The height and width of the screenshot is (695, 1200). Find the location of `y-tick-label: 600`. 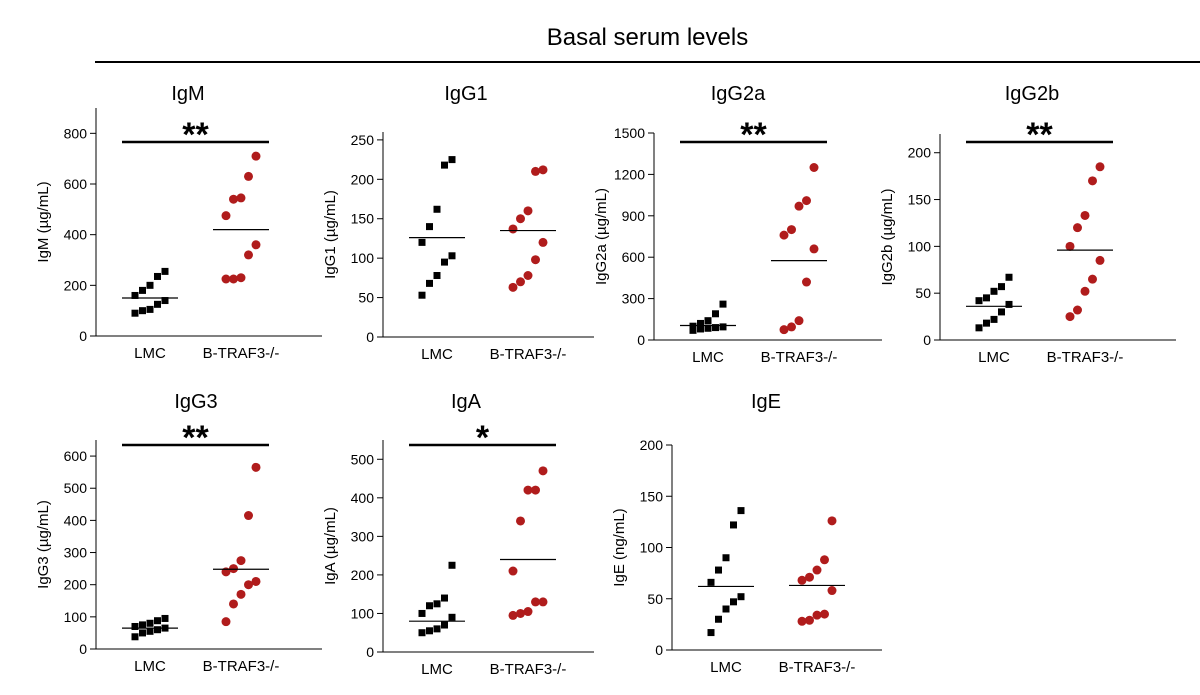

y-tick-label: 600 is located at coordinates (76, 184).